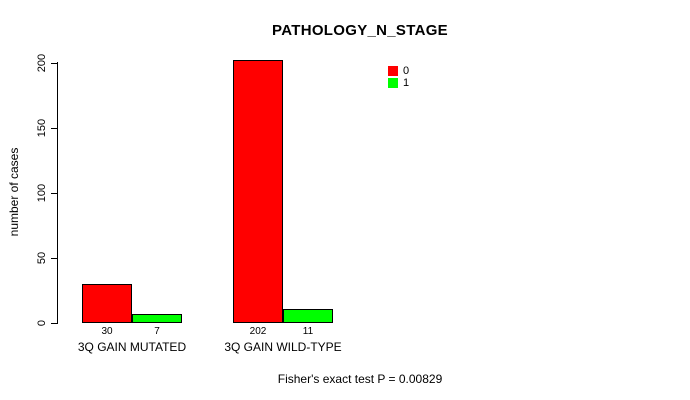  Describe the element at coordinates (406, 71) in the screenshot. I see `legend-label: 0` at that location.